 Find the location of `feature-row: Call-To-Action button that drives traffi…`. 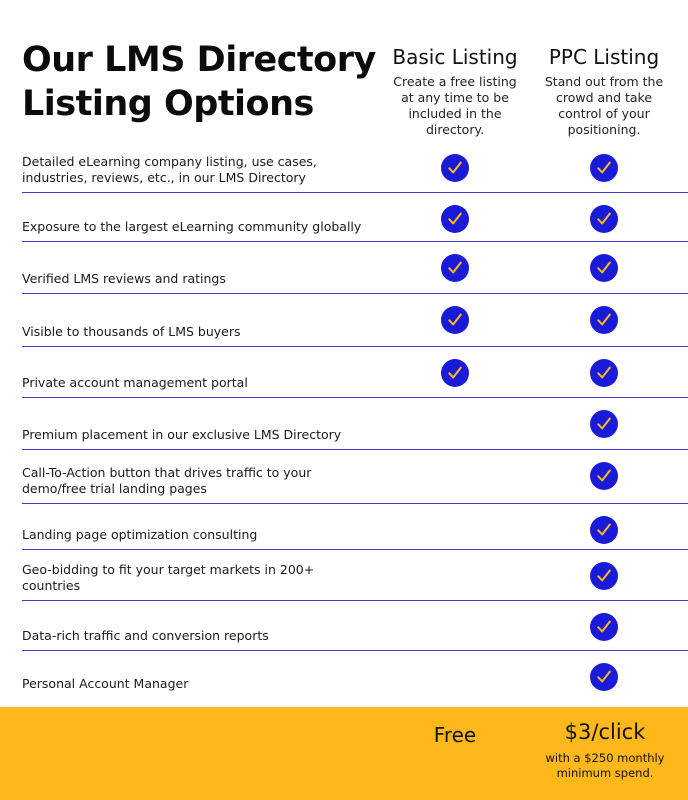

feature-row: Call-To-Action button that drives traffi… is located at coordinates (344, 477).